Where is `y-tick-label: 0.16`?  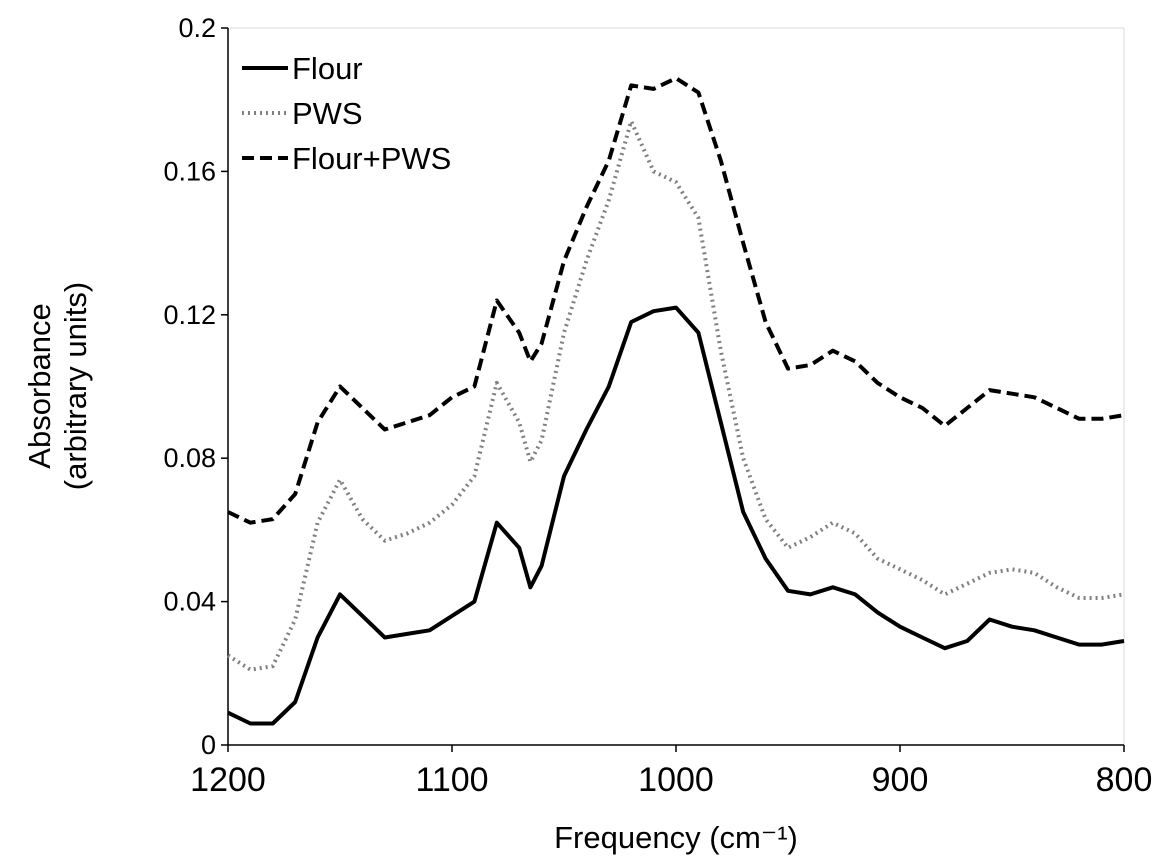
y-tick-label: 0.16 is located at coordinates (189, 171).